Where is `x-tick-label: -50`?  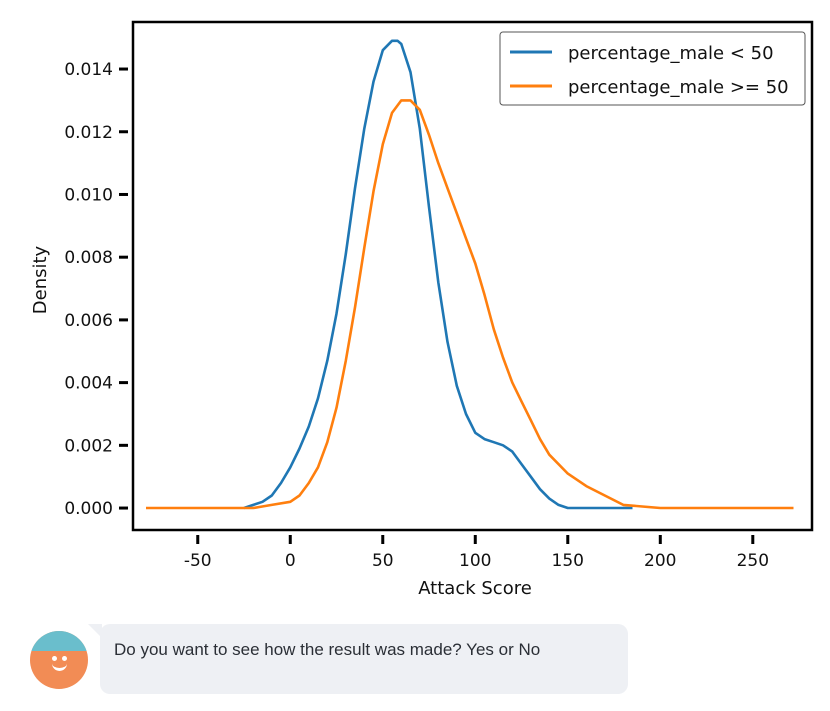
x-tick-label: -50 is located at coordinates (198, 561).